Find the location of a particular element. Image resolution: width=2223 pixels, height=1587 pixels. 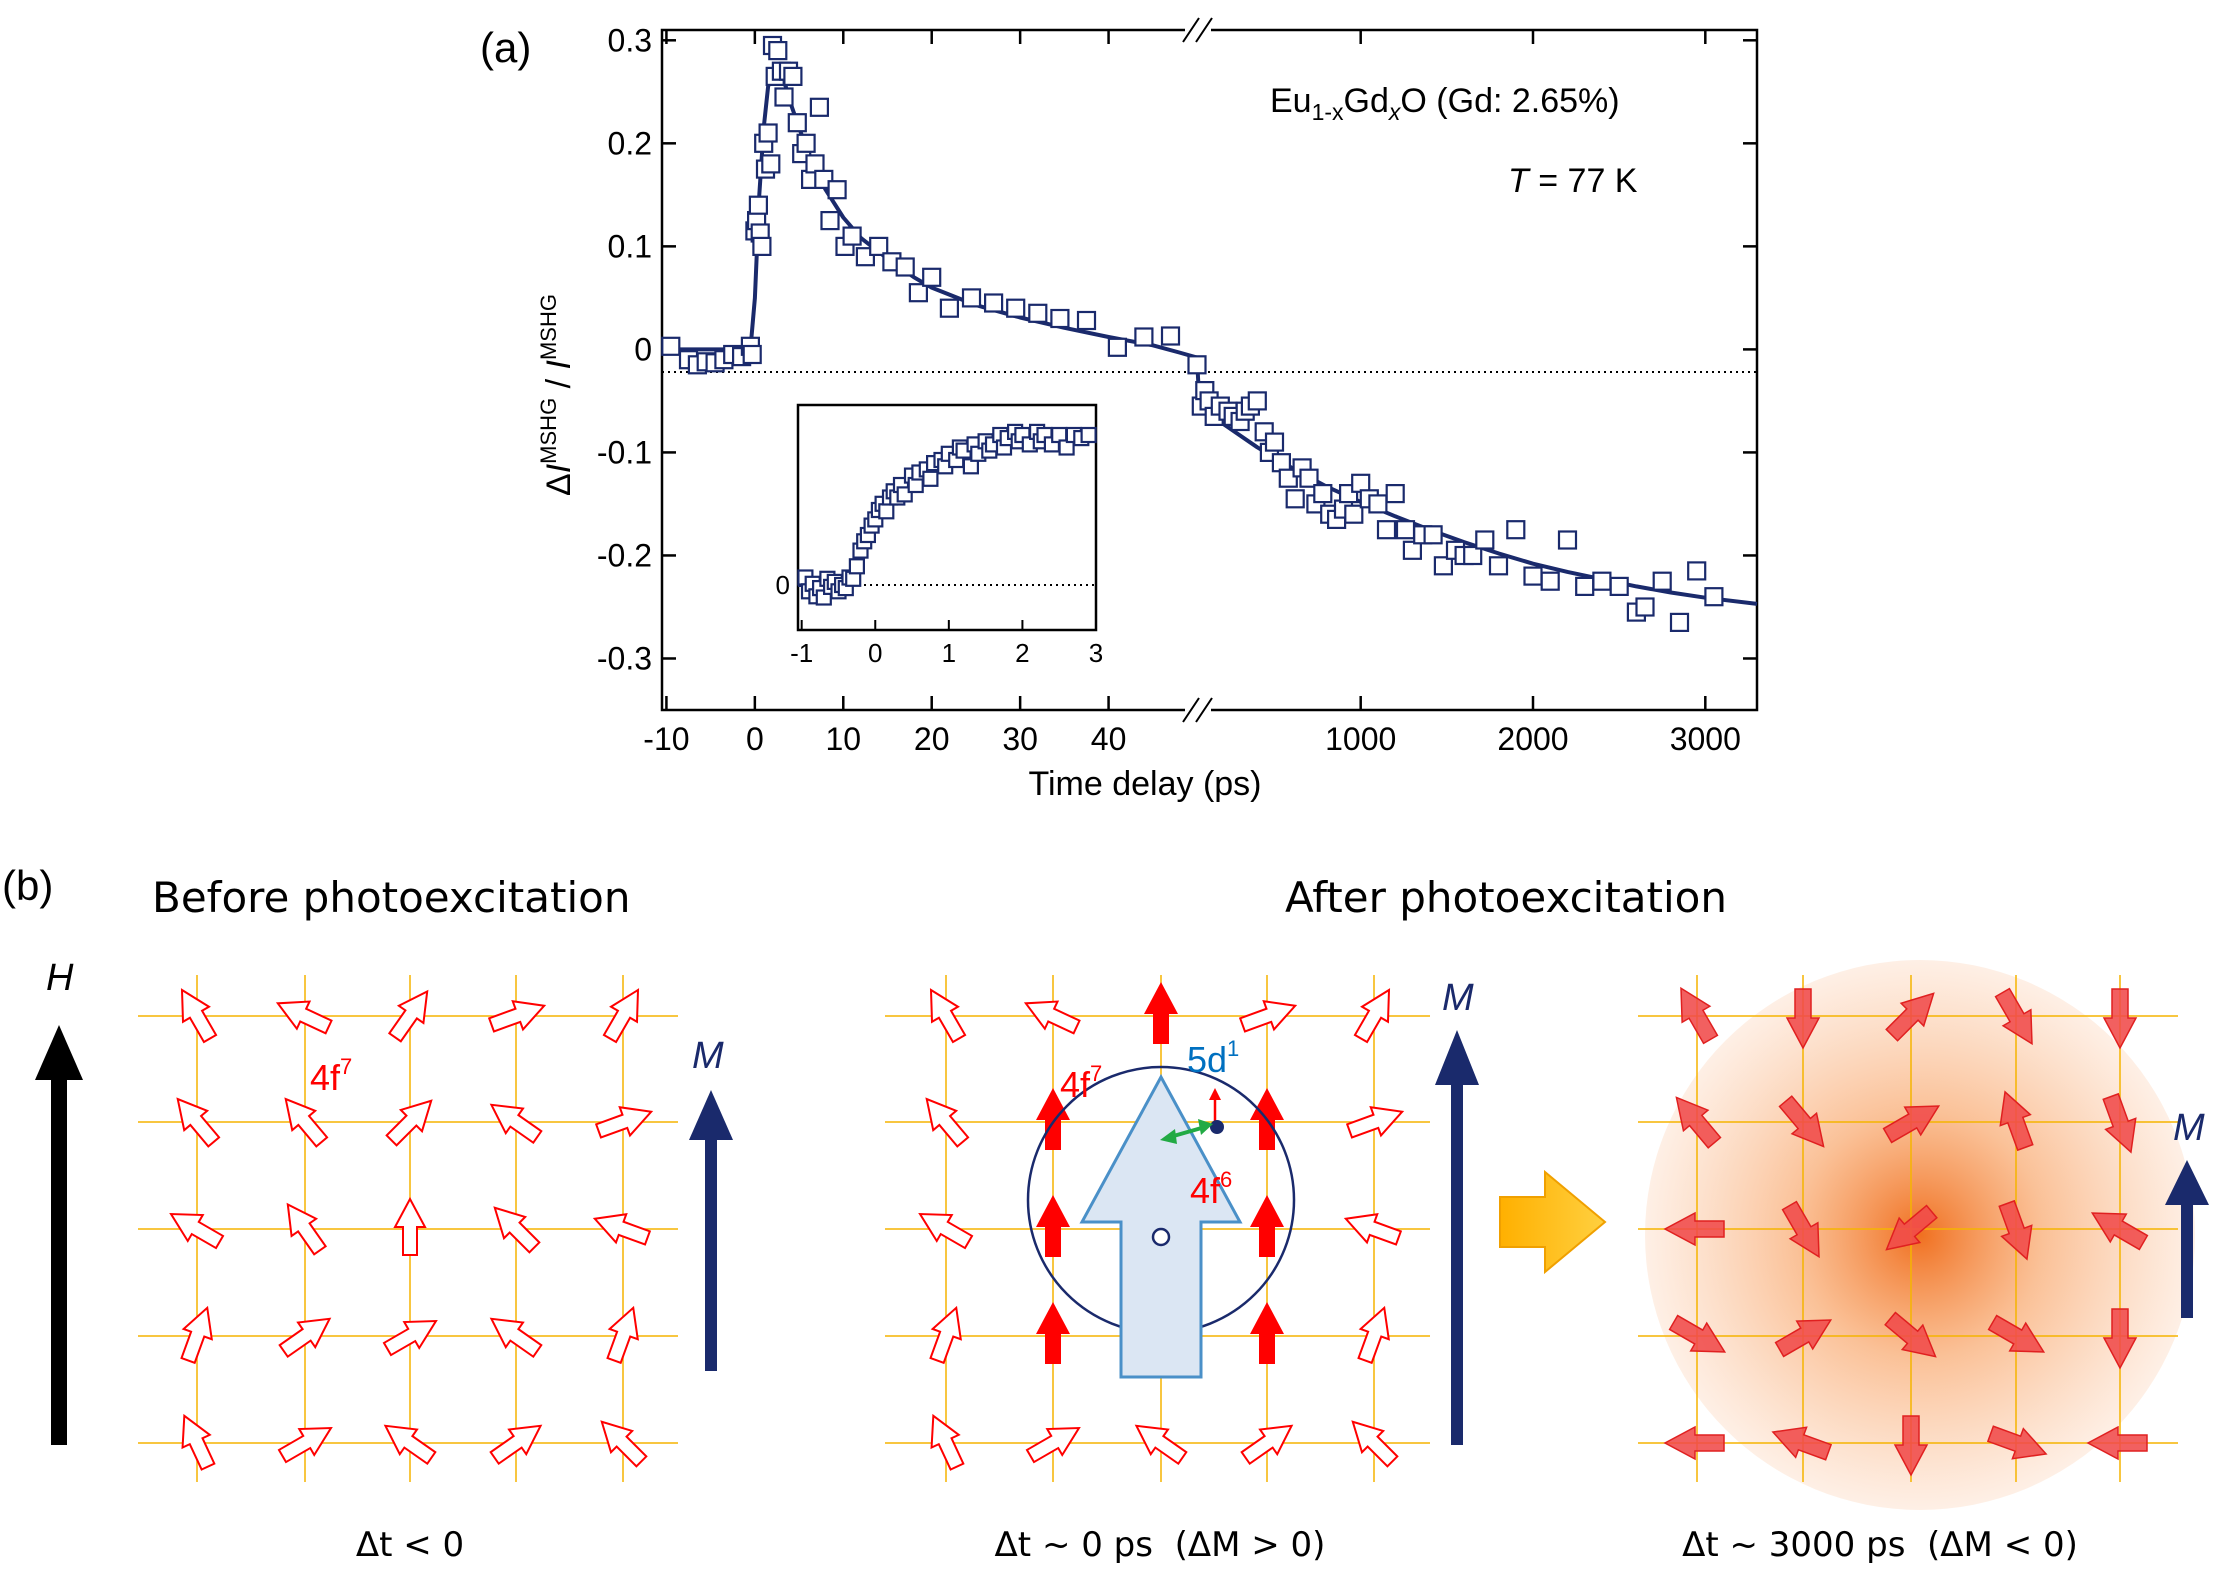

label-M-1: M is located at coordinates (708, 1056).